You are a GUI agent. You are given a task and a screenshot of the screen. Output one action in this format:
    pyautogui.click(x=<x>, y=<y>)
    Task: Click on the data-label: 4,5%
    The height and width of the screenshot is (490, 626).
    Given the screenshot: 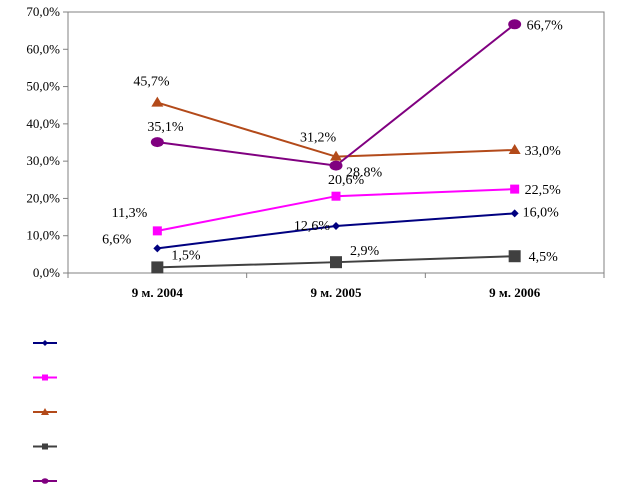 What is the action you would take?
    pyautogui.click(x=544, y=257)
    